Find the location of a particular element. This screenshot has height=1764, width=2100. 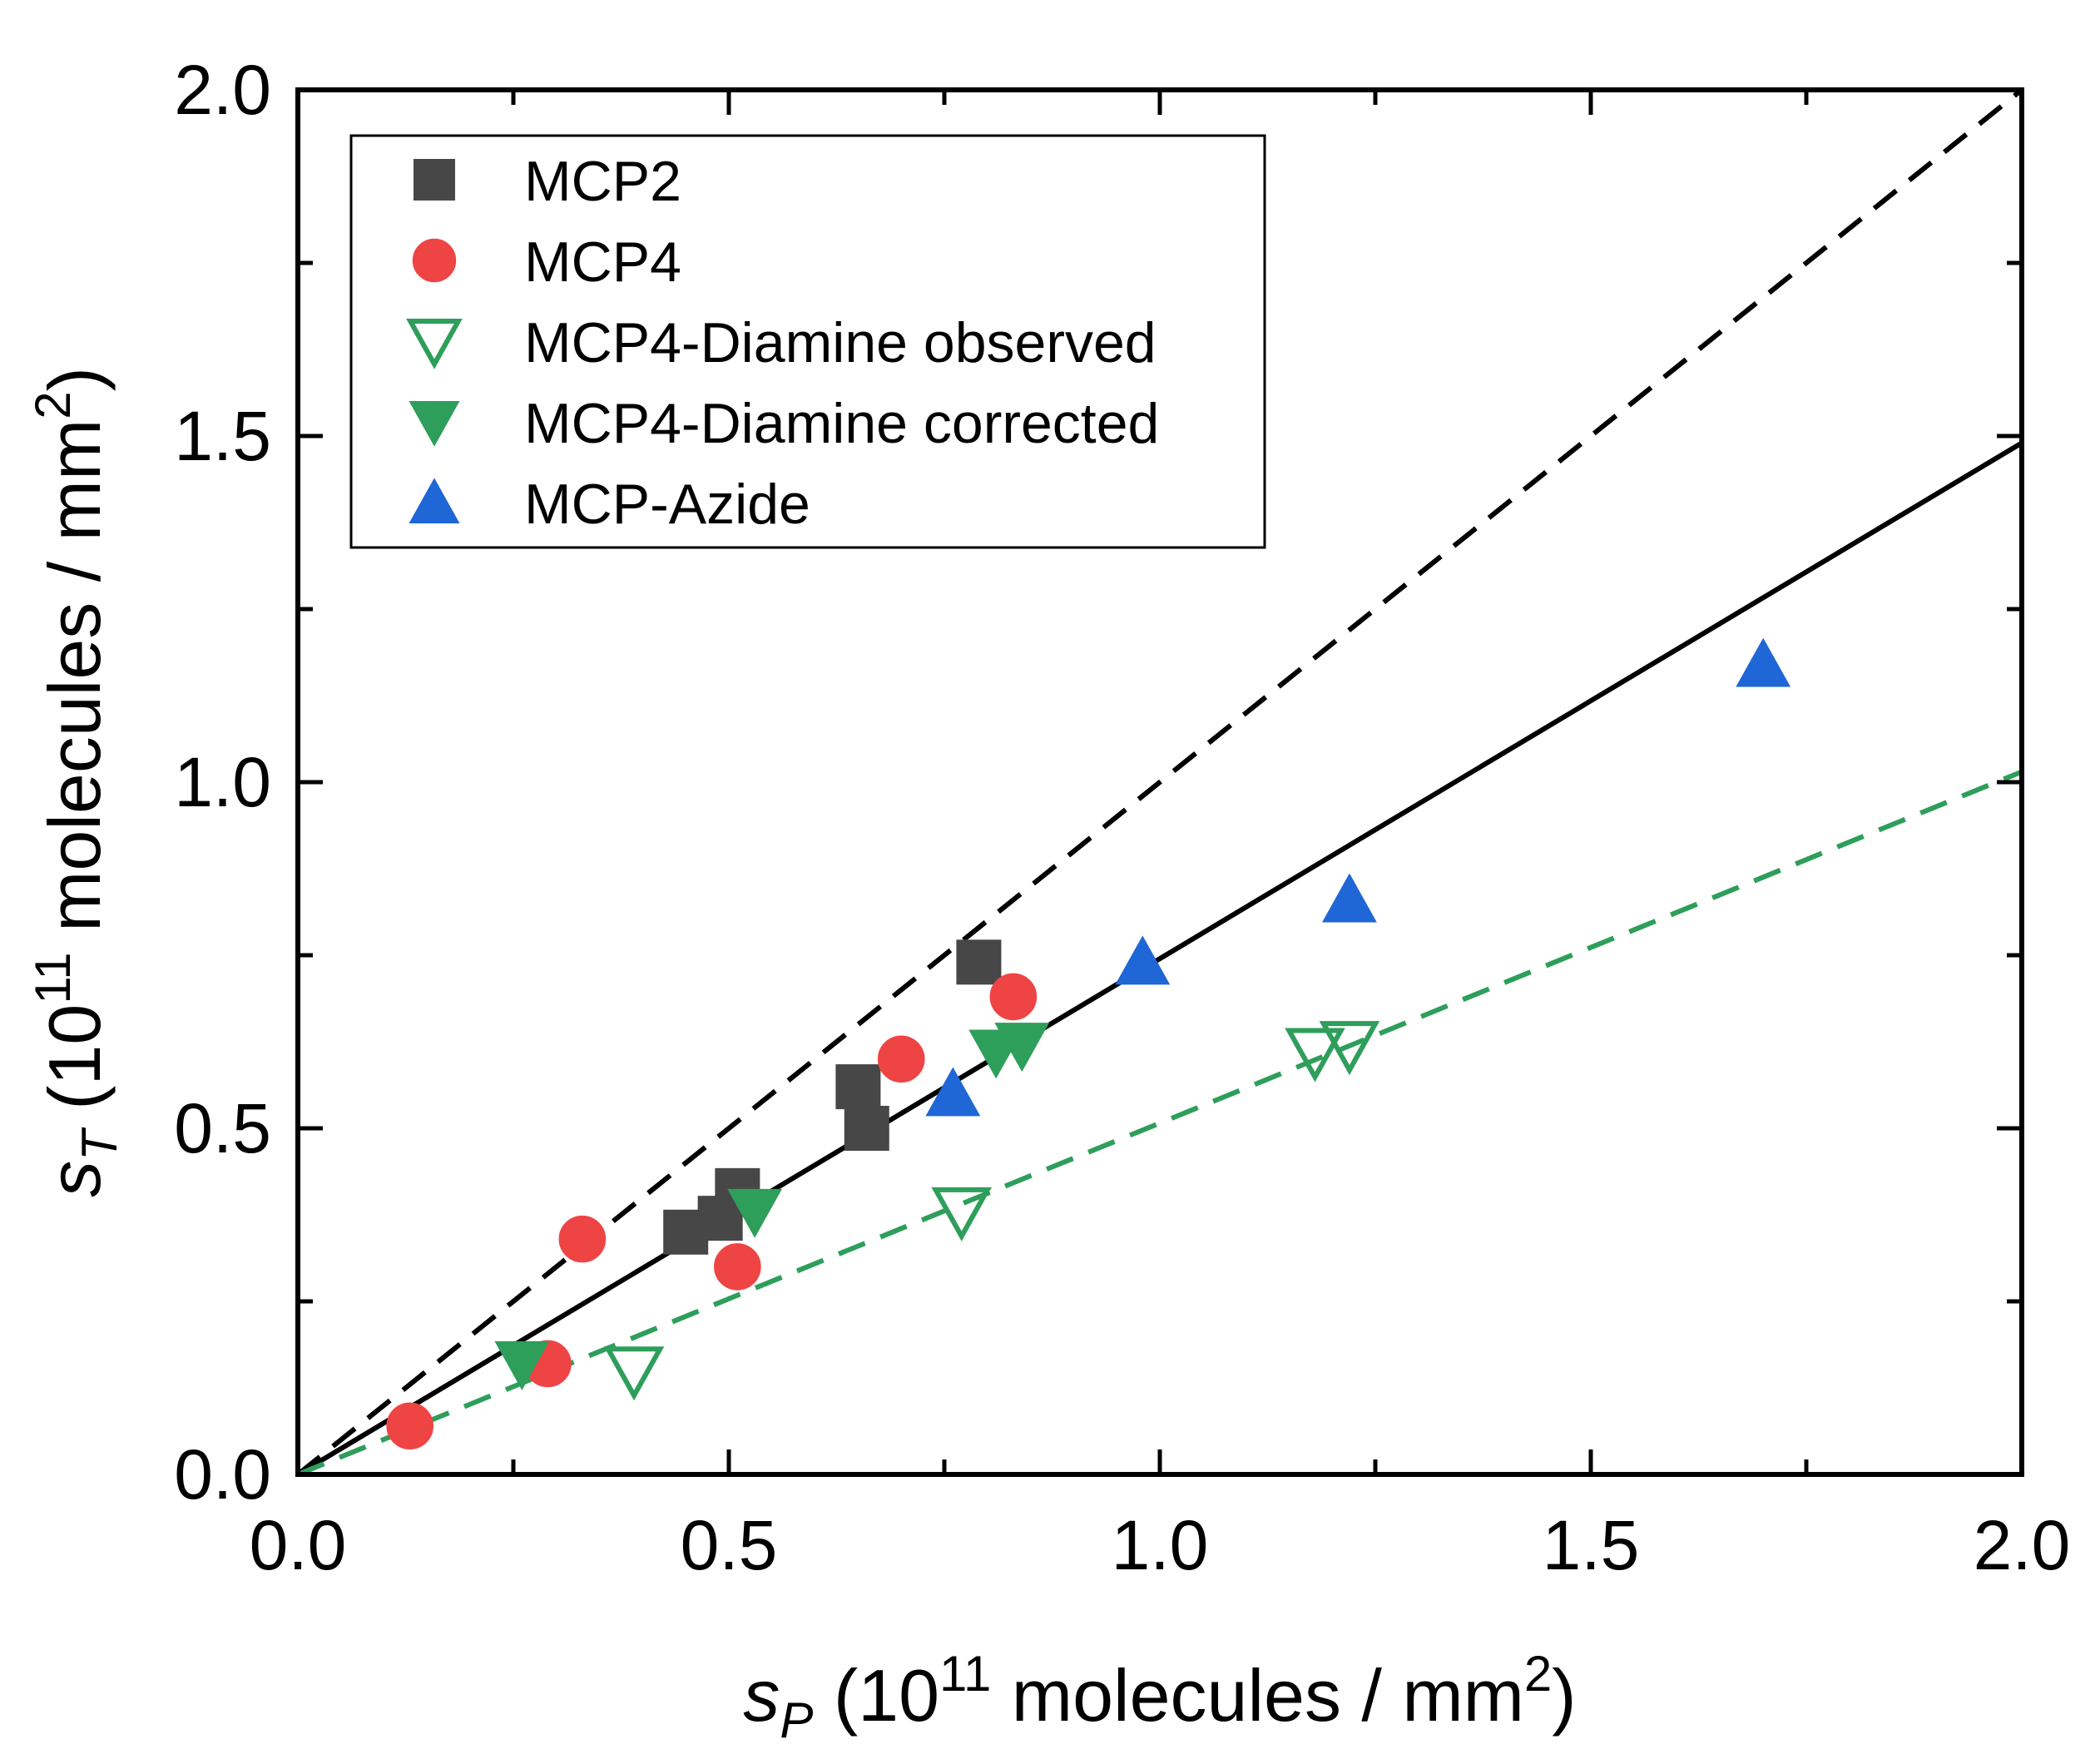

y-tick-label: 1.5 is located at coordinates (222, 436).